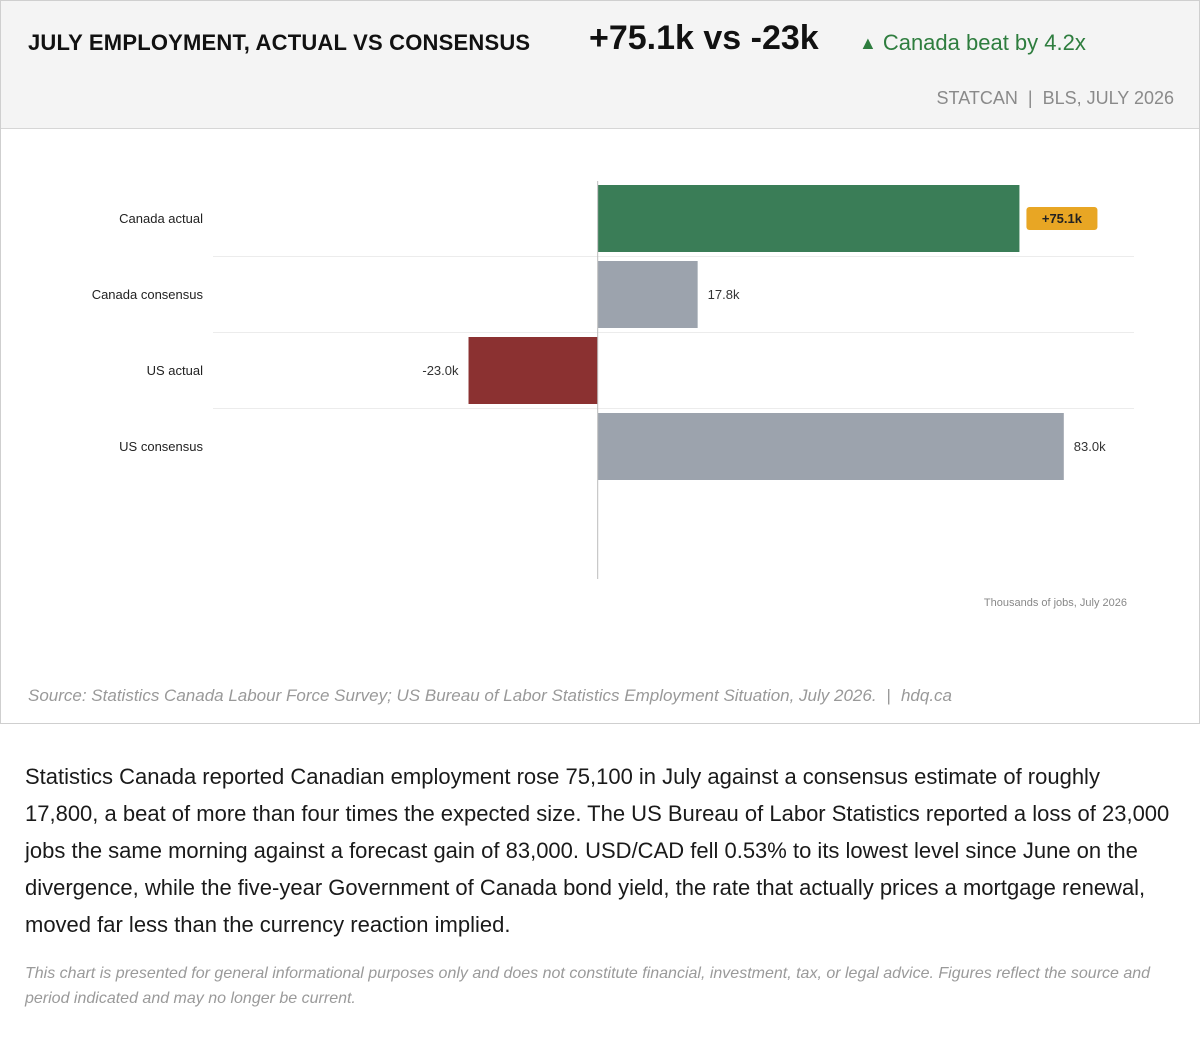  Describe the element at coordinates (868, 43) in the screenshot. I see `up-triangle-icon: ▲` at that location.